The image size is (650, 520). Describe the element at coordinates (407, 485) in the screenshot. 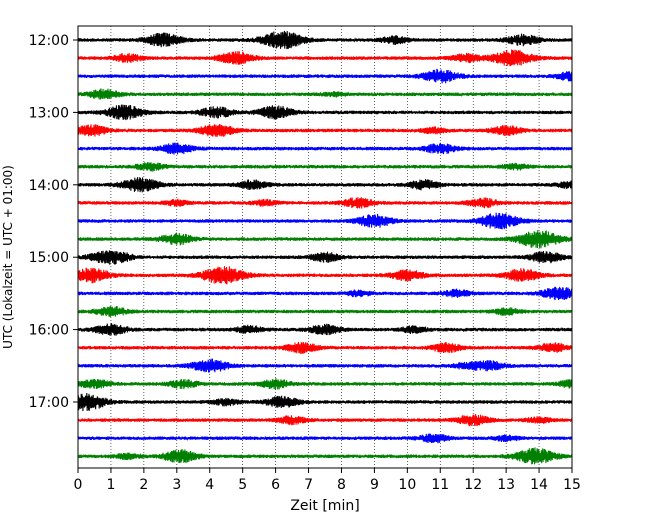

I see `x-tick-label: 10` at that location.